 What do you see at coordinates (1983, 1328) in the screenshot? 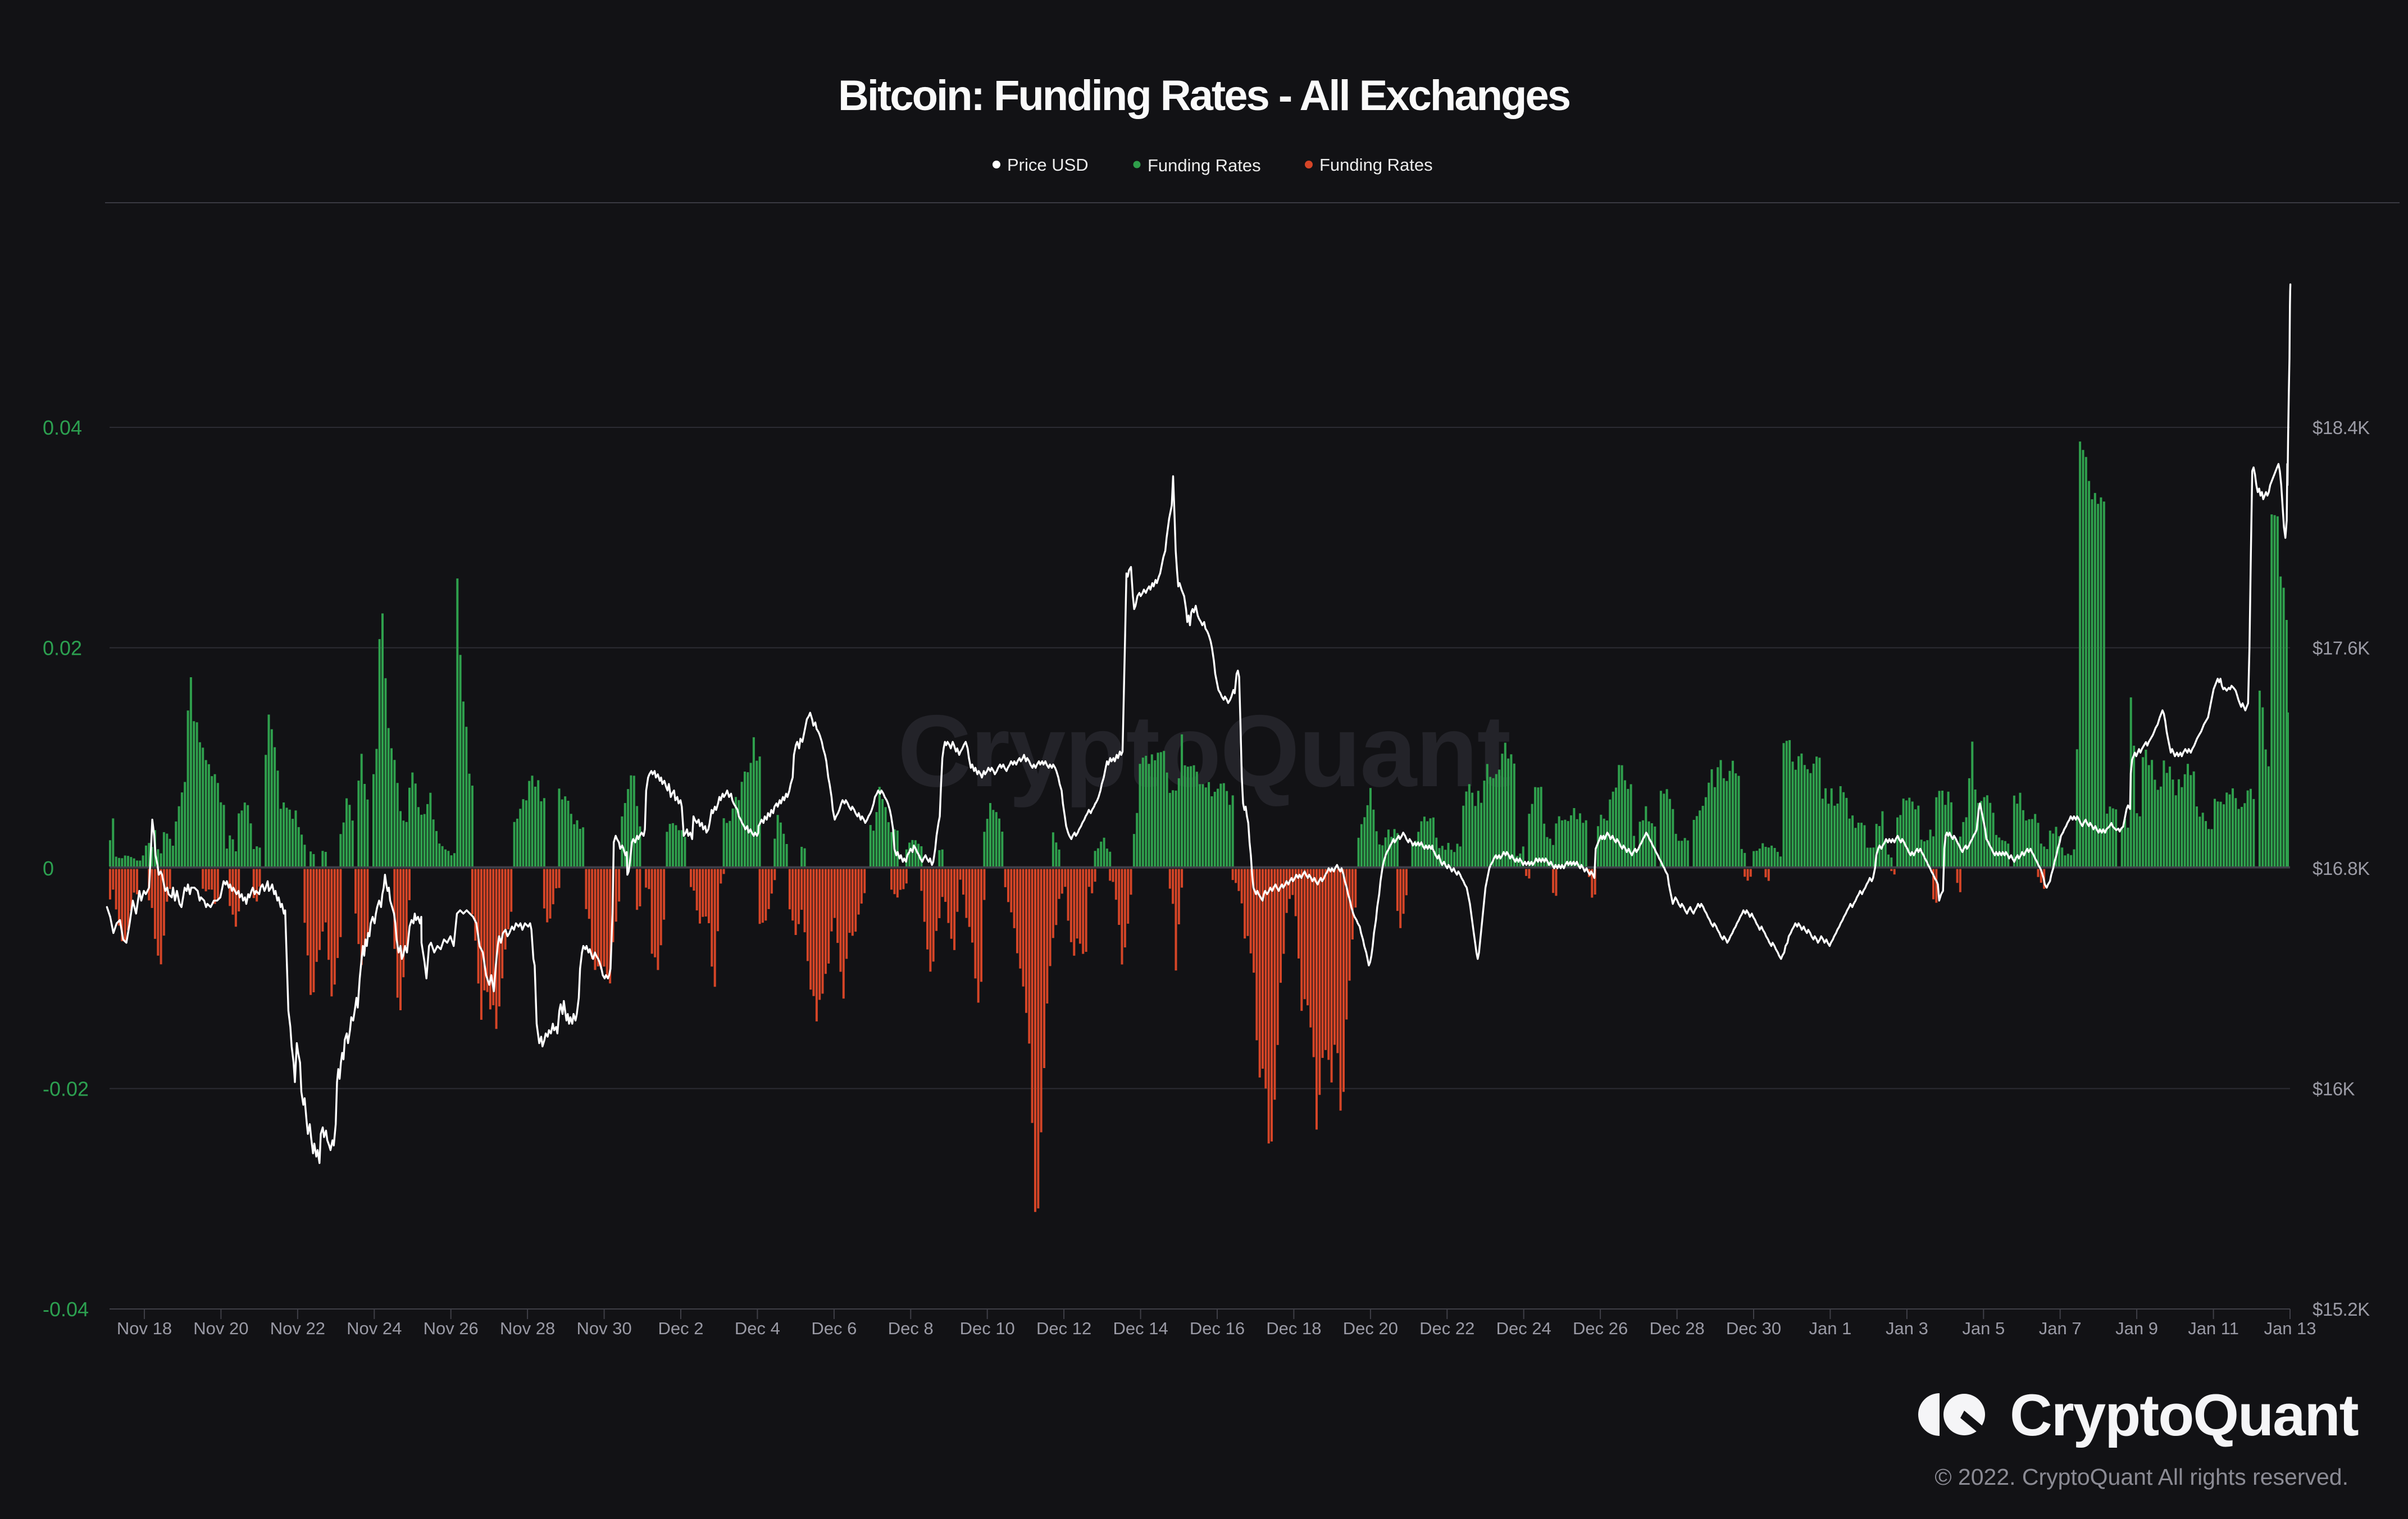
I see `svg-text: Jan 5` at bounding box center [1983, 1328].